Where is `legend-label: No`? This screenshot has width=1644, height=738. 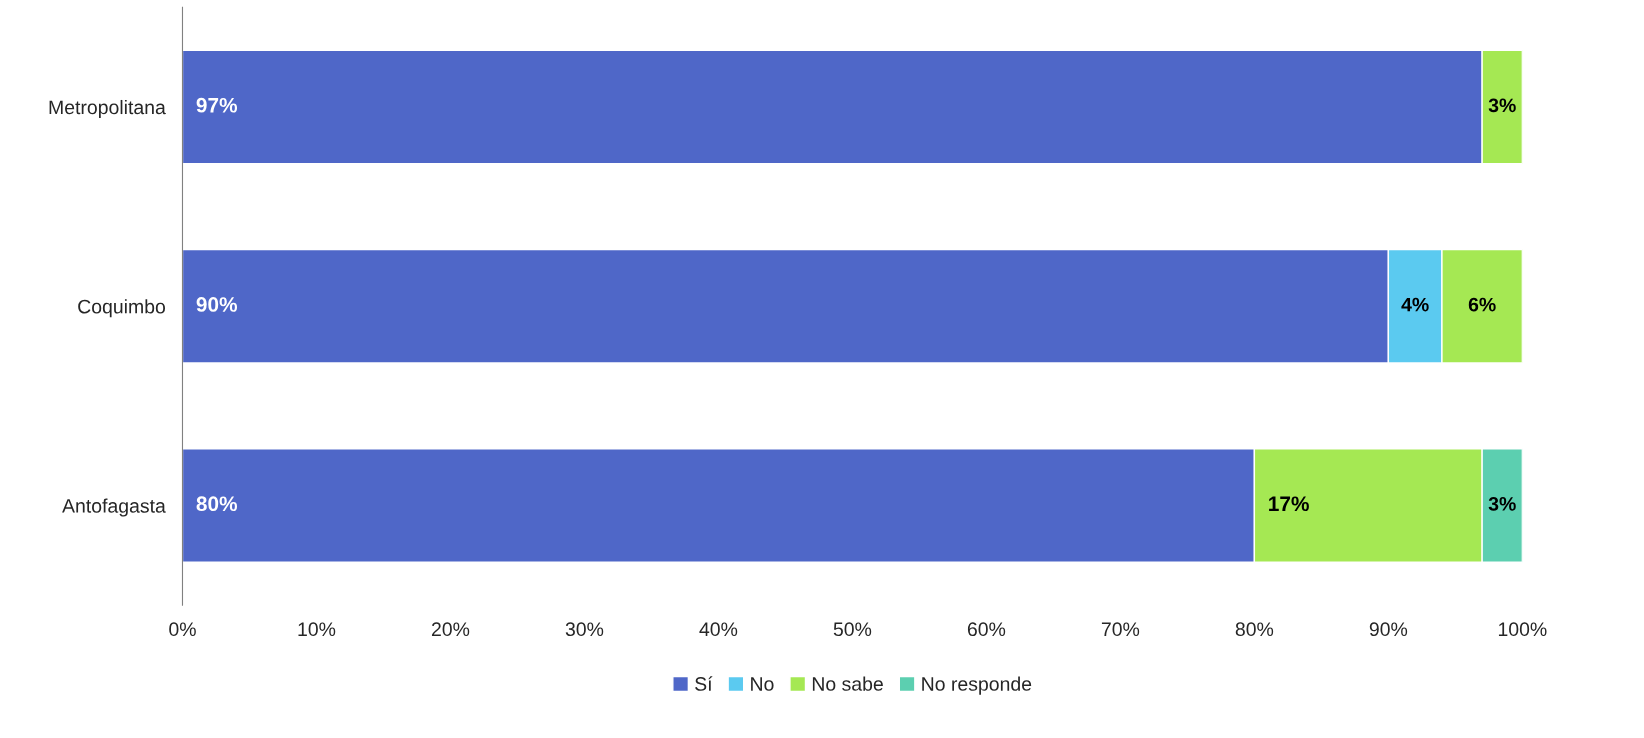 legend-label: No is located at coordinates (762, 684).